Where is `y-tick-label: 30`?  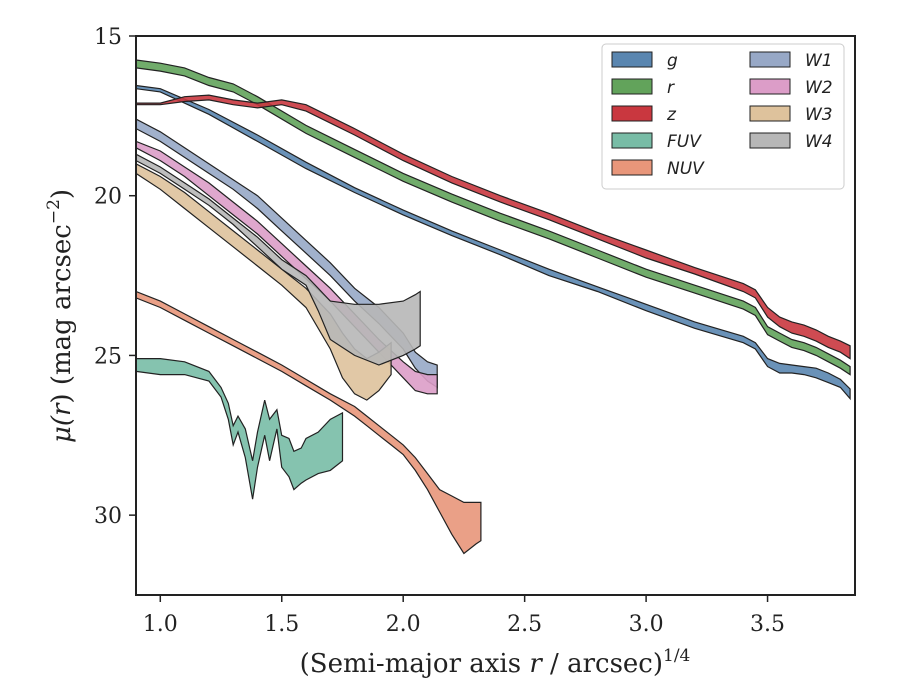 y-tick-label: 30 is located at coordinates (108, 516).